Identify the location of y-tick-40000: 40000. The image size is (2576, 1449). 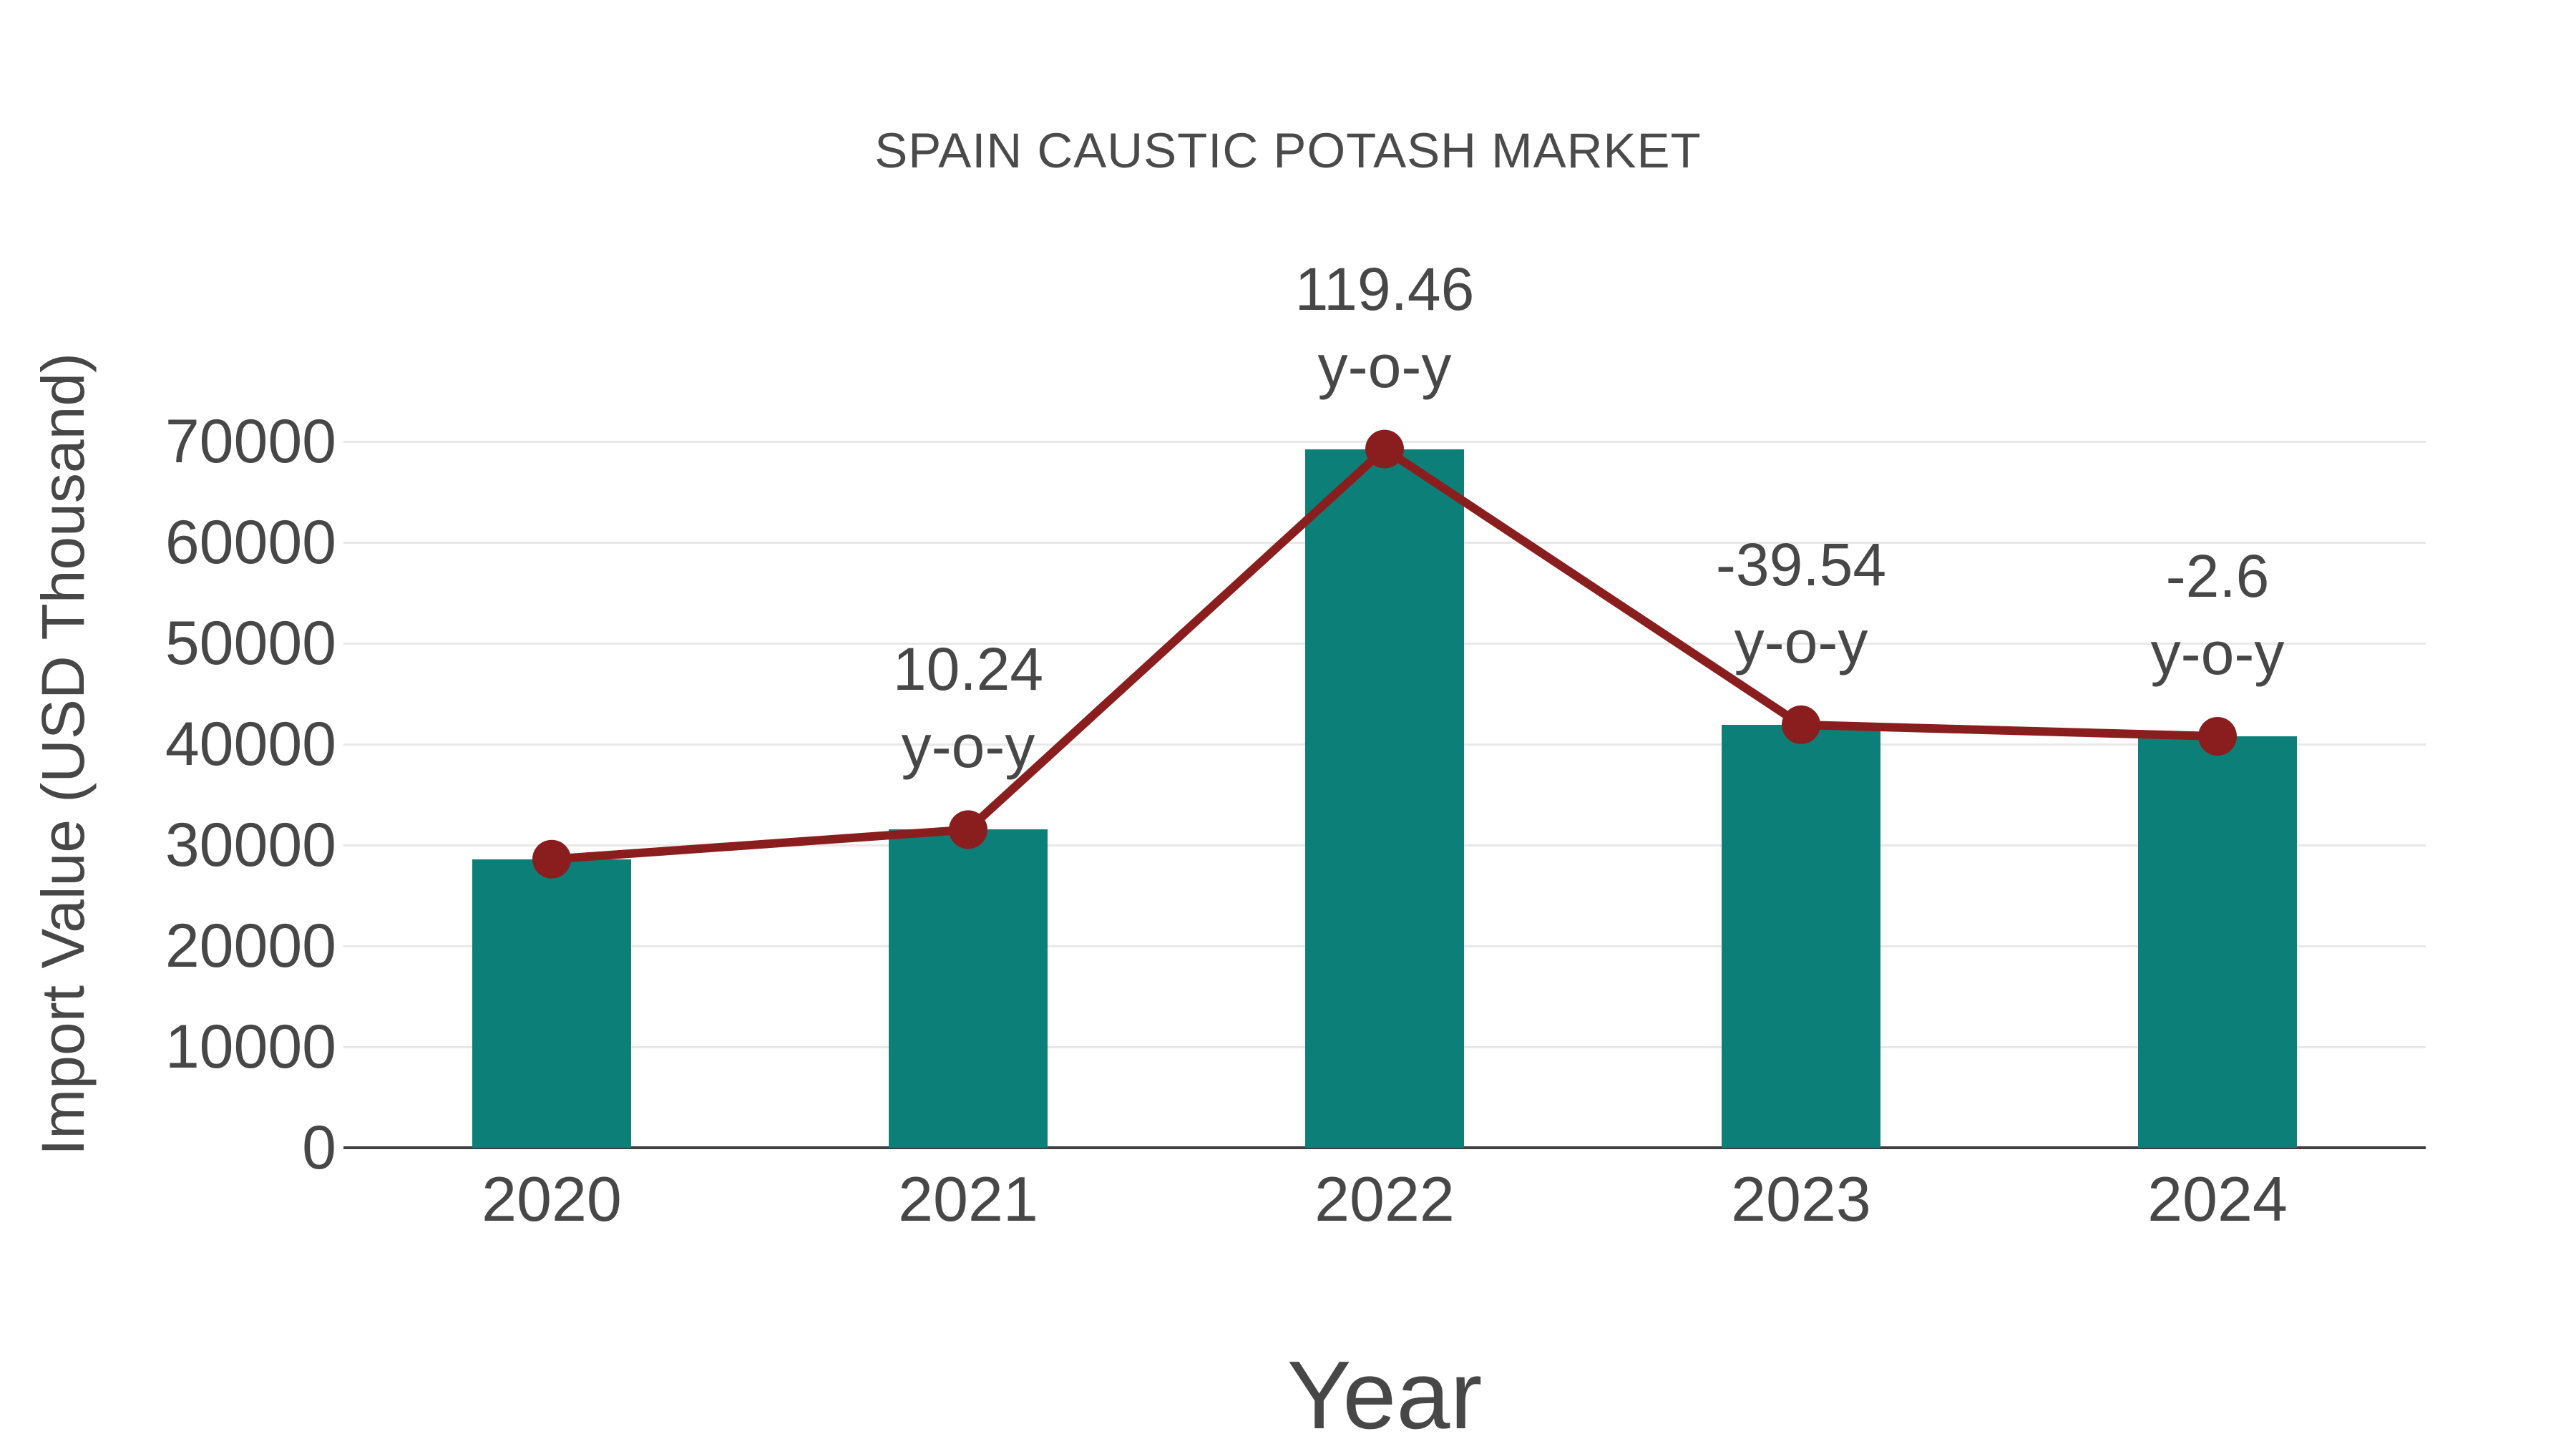
(250, 744).